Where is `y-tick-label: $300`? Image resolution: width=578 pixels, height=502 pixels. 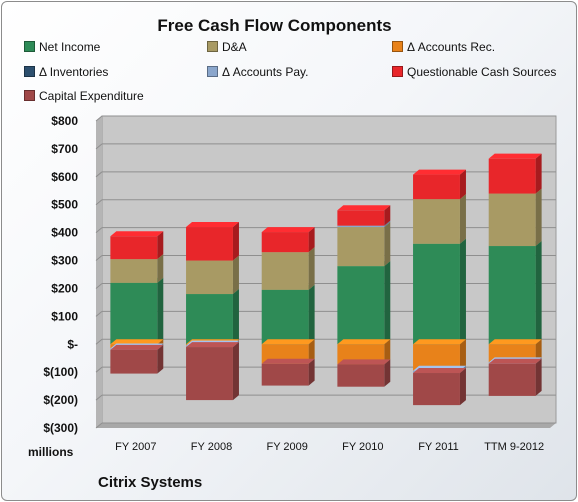 y-tick-label: $300 is located at coordinates (64, 261).